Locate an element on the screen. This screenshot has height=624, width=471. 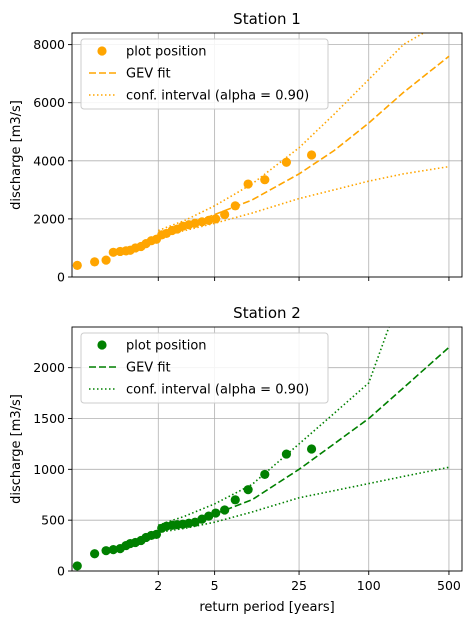
chart2-x-tick-label: 5 is located at coordinates (215, 585).